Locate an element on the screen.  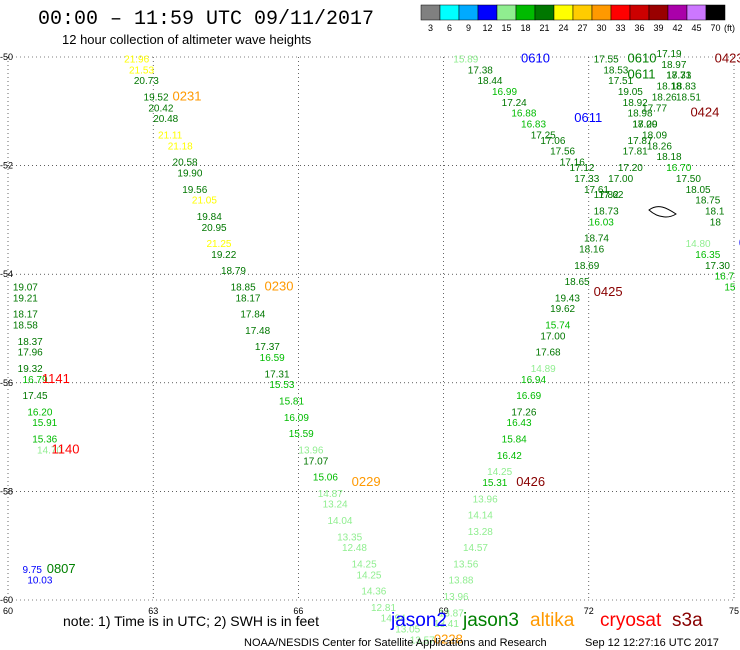
wave-height-label: 16.94 is located at coordinates (533, 380).